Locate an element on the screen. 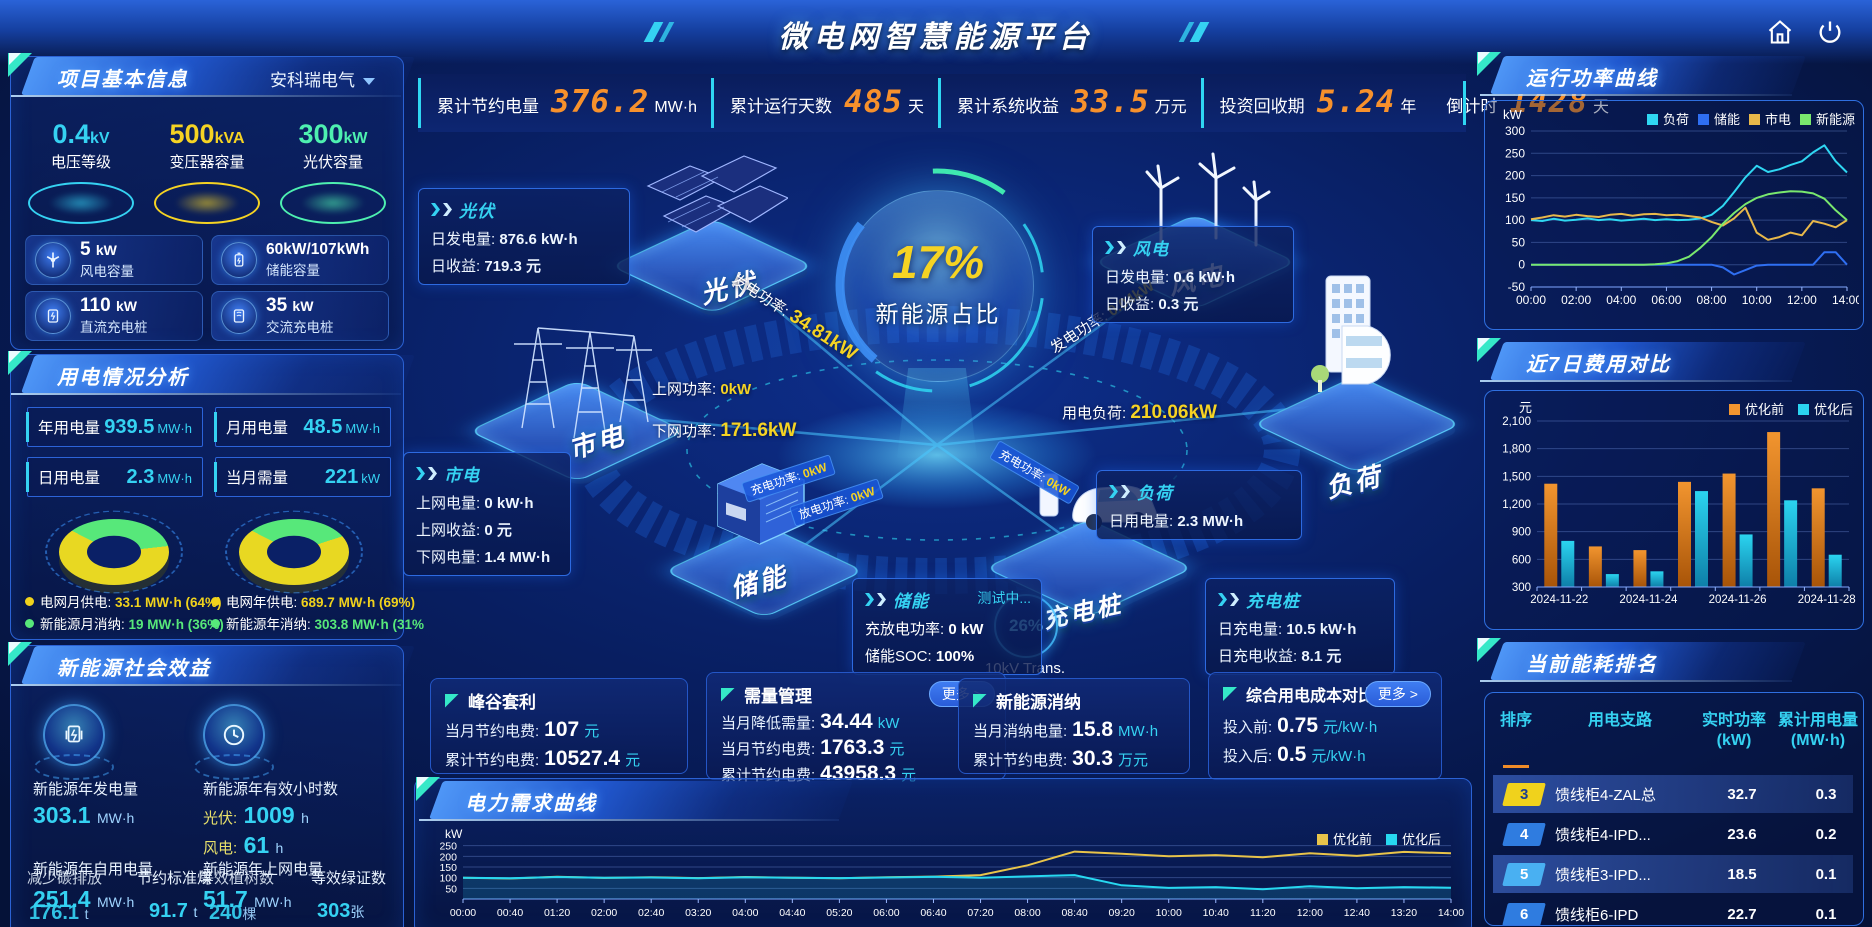 The width and height of the screenshot is (1872, 927). svg-text: 0 is located at coordinates (1521, 265).